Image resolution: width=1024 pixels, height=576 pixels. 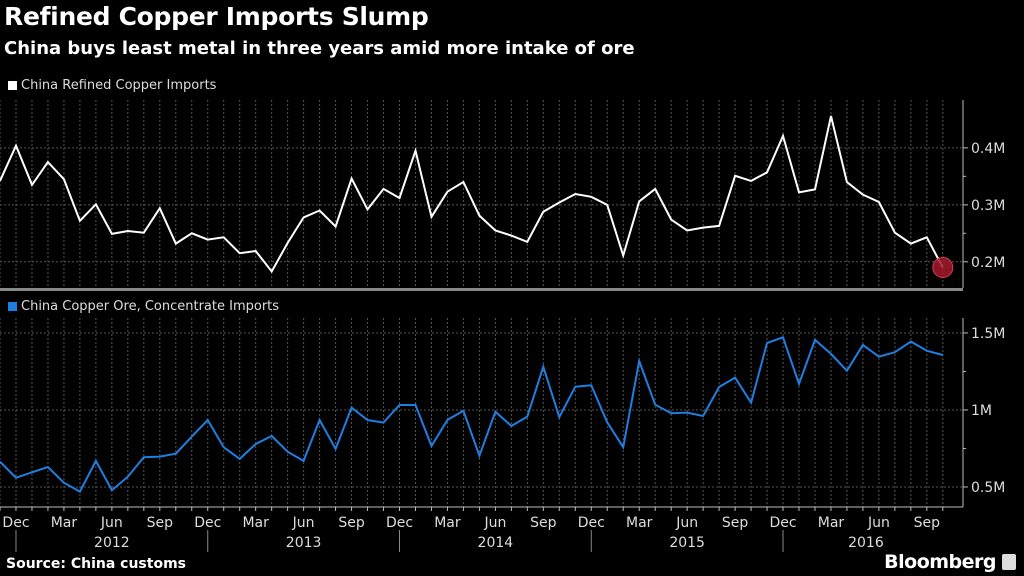 I want to click on legend-copper-ore: China Copper Ore, Concentrate Imports, so click(x=143, y=306).